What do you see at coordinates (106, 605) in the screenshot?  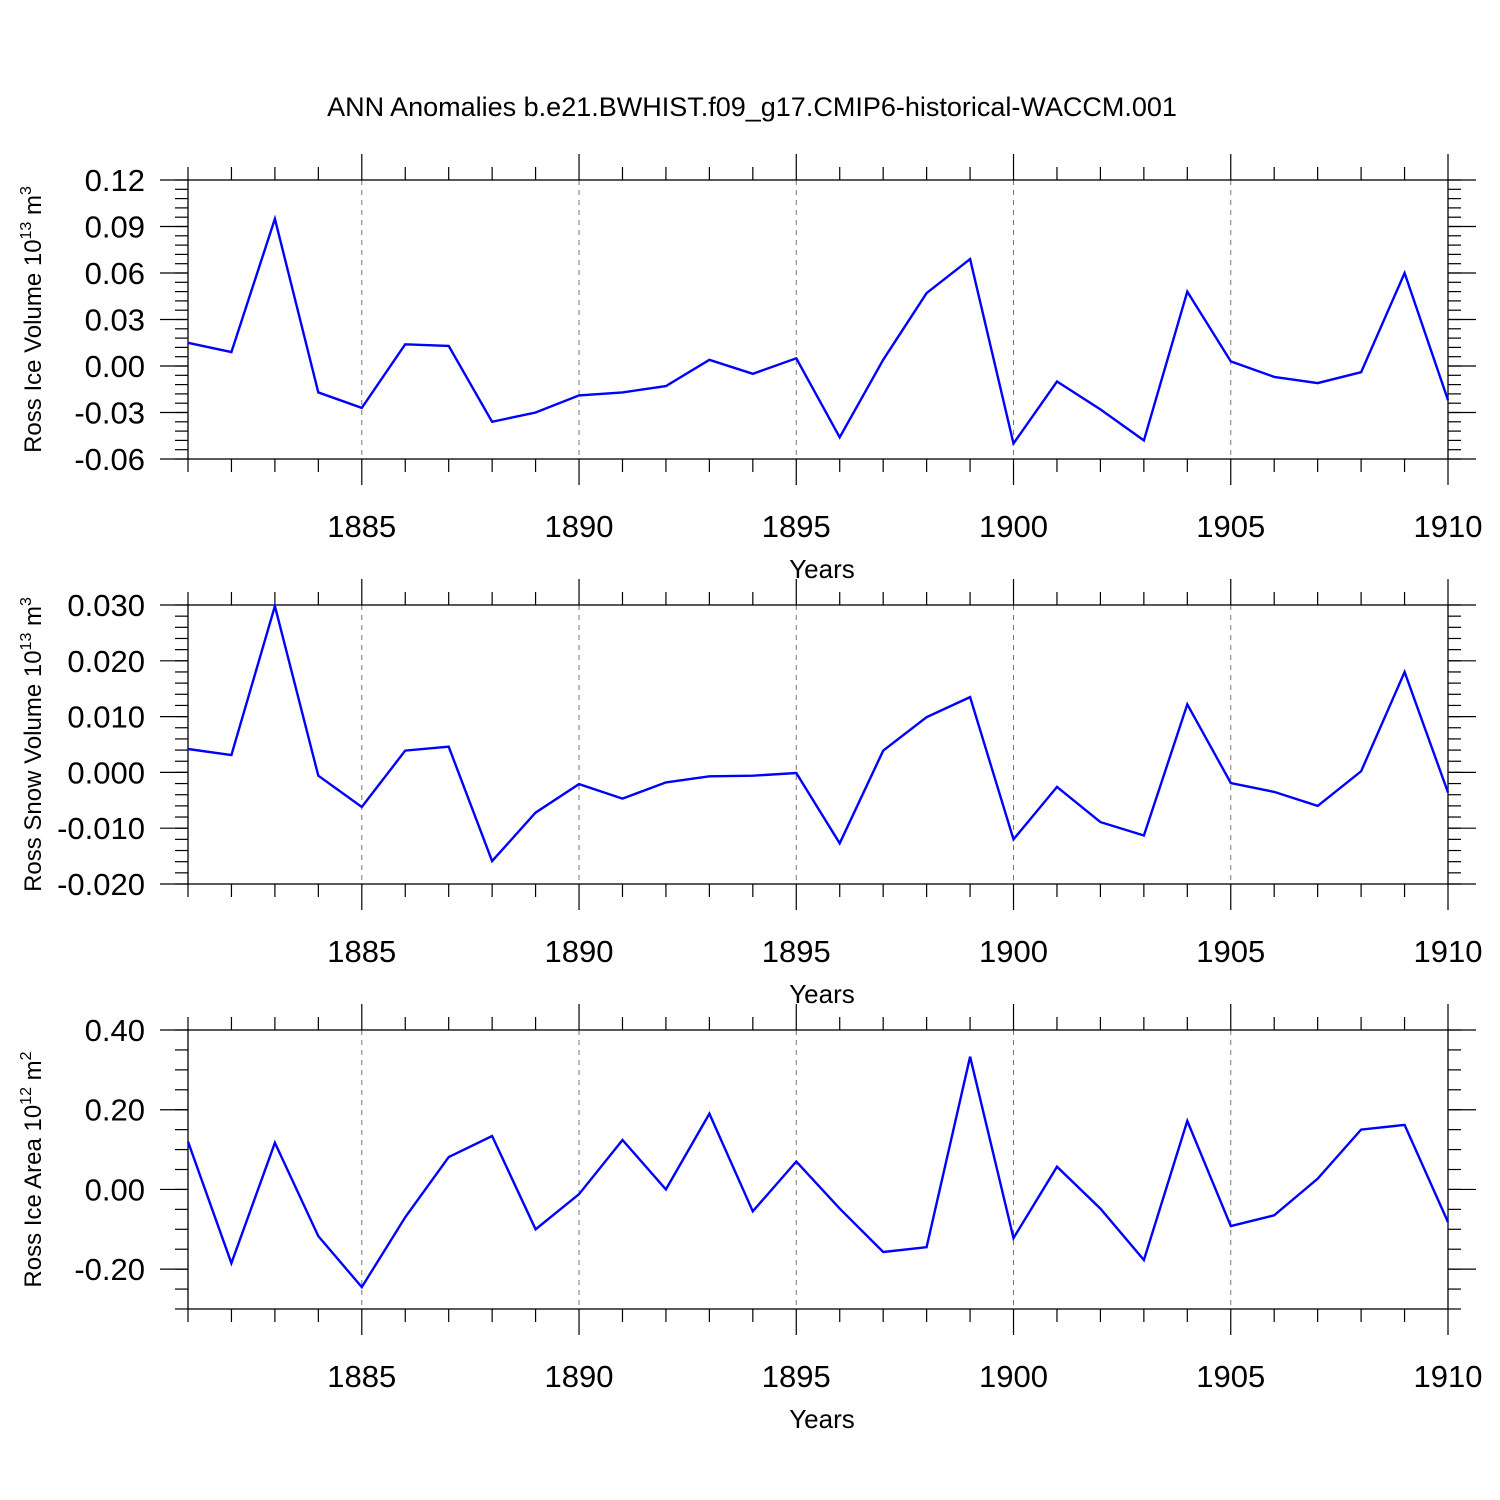 I see `y-tick-label: 0.030` at bounding box center [106, 605].